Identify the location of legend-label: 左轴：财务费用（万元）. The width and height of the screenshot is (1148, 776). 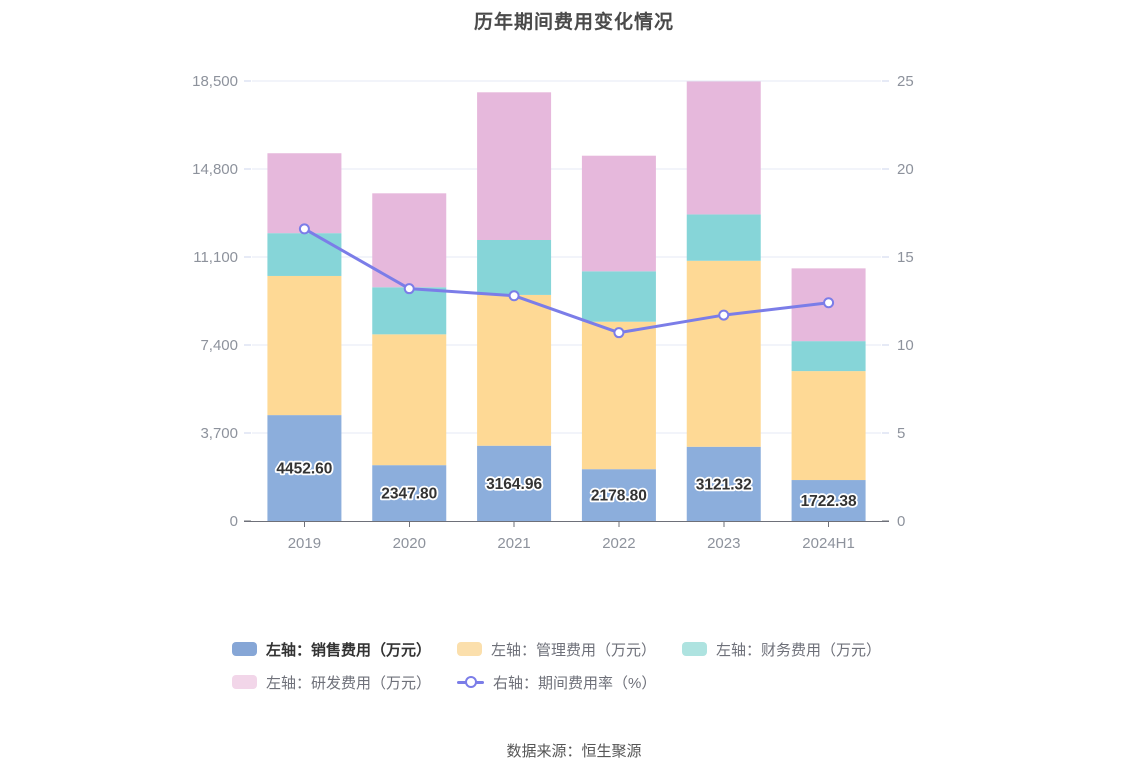
(799, 650).